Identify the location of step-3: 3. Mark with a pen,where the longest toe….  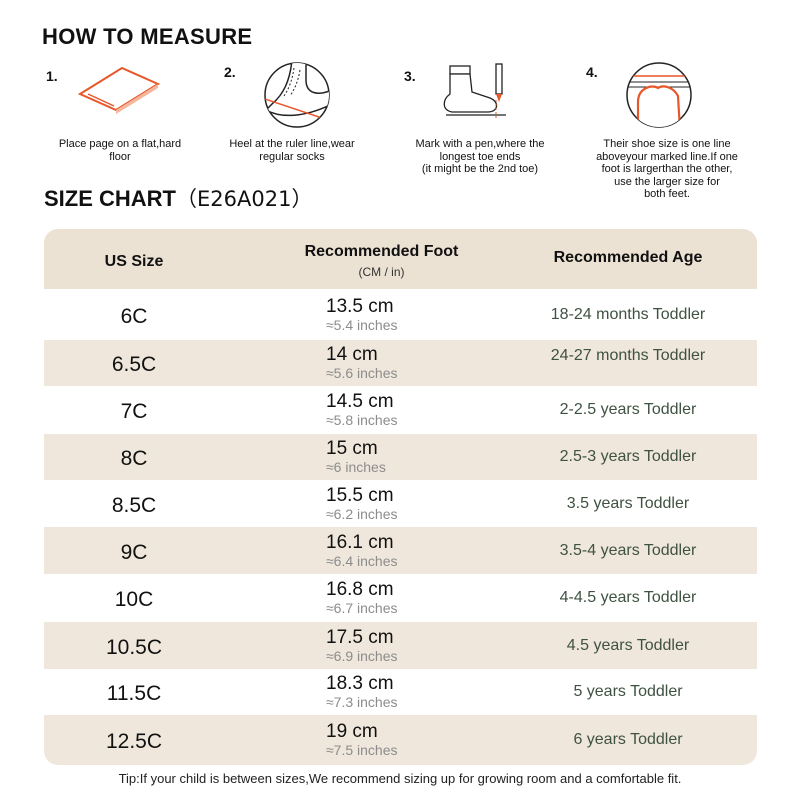
(480, 120).